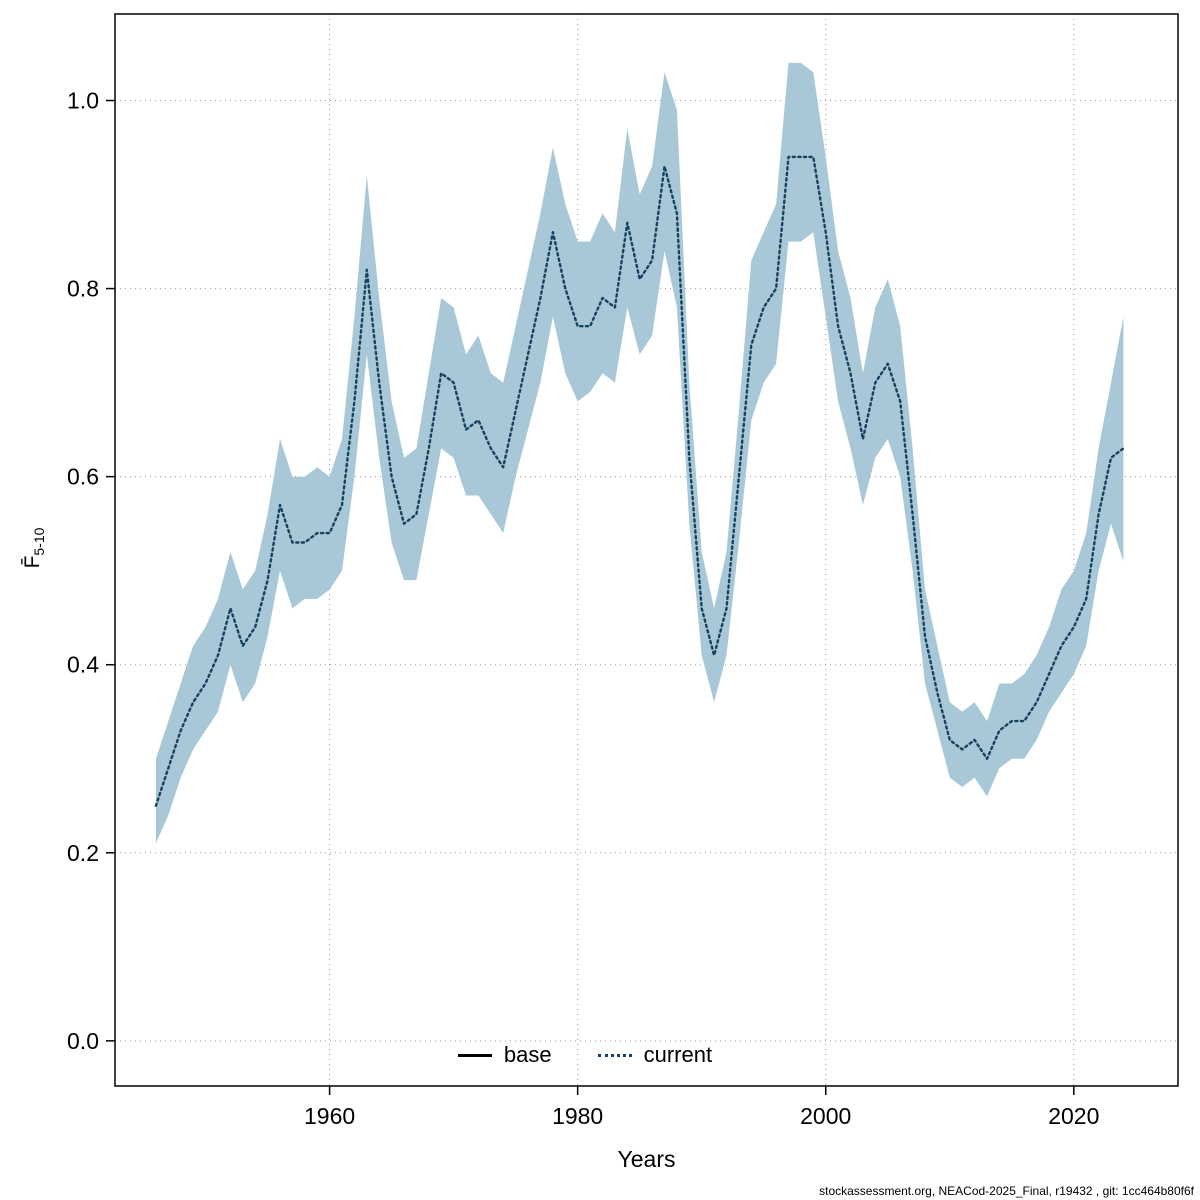 The width and height of the screenshot is (1200, 1200). I want to click on x-tick-label: 1980, so click(577, 1116).